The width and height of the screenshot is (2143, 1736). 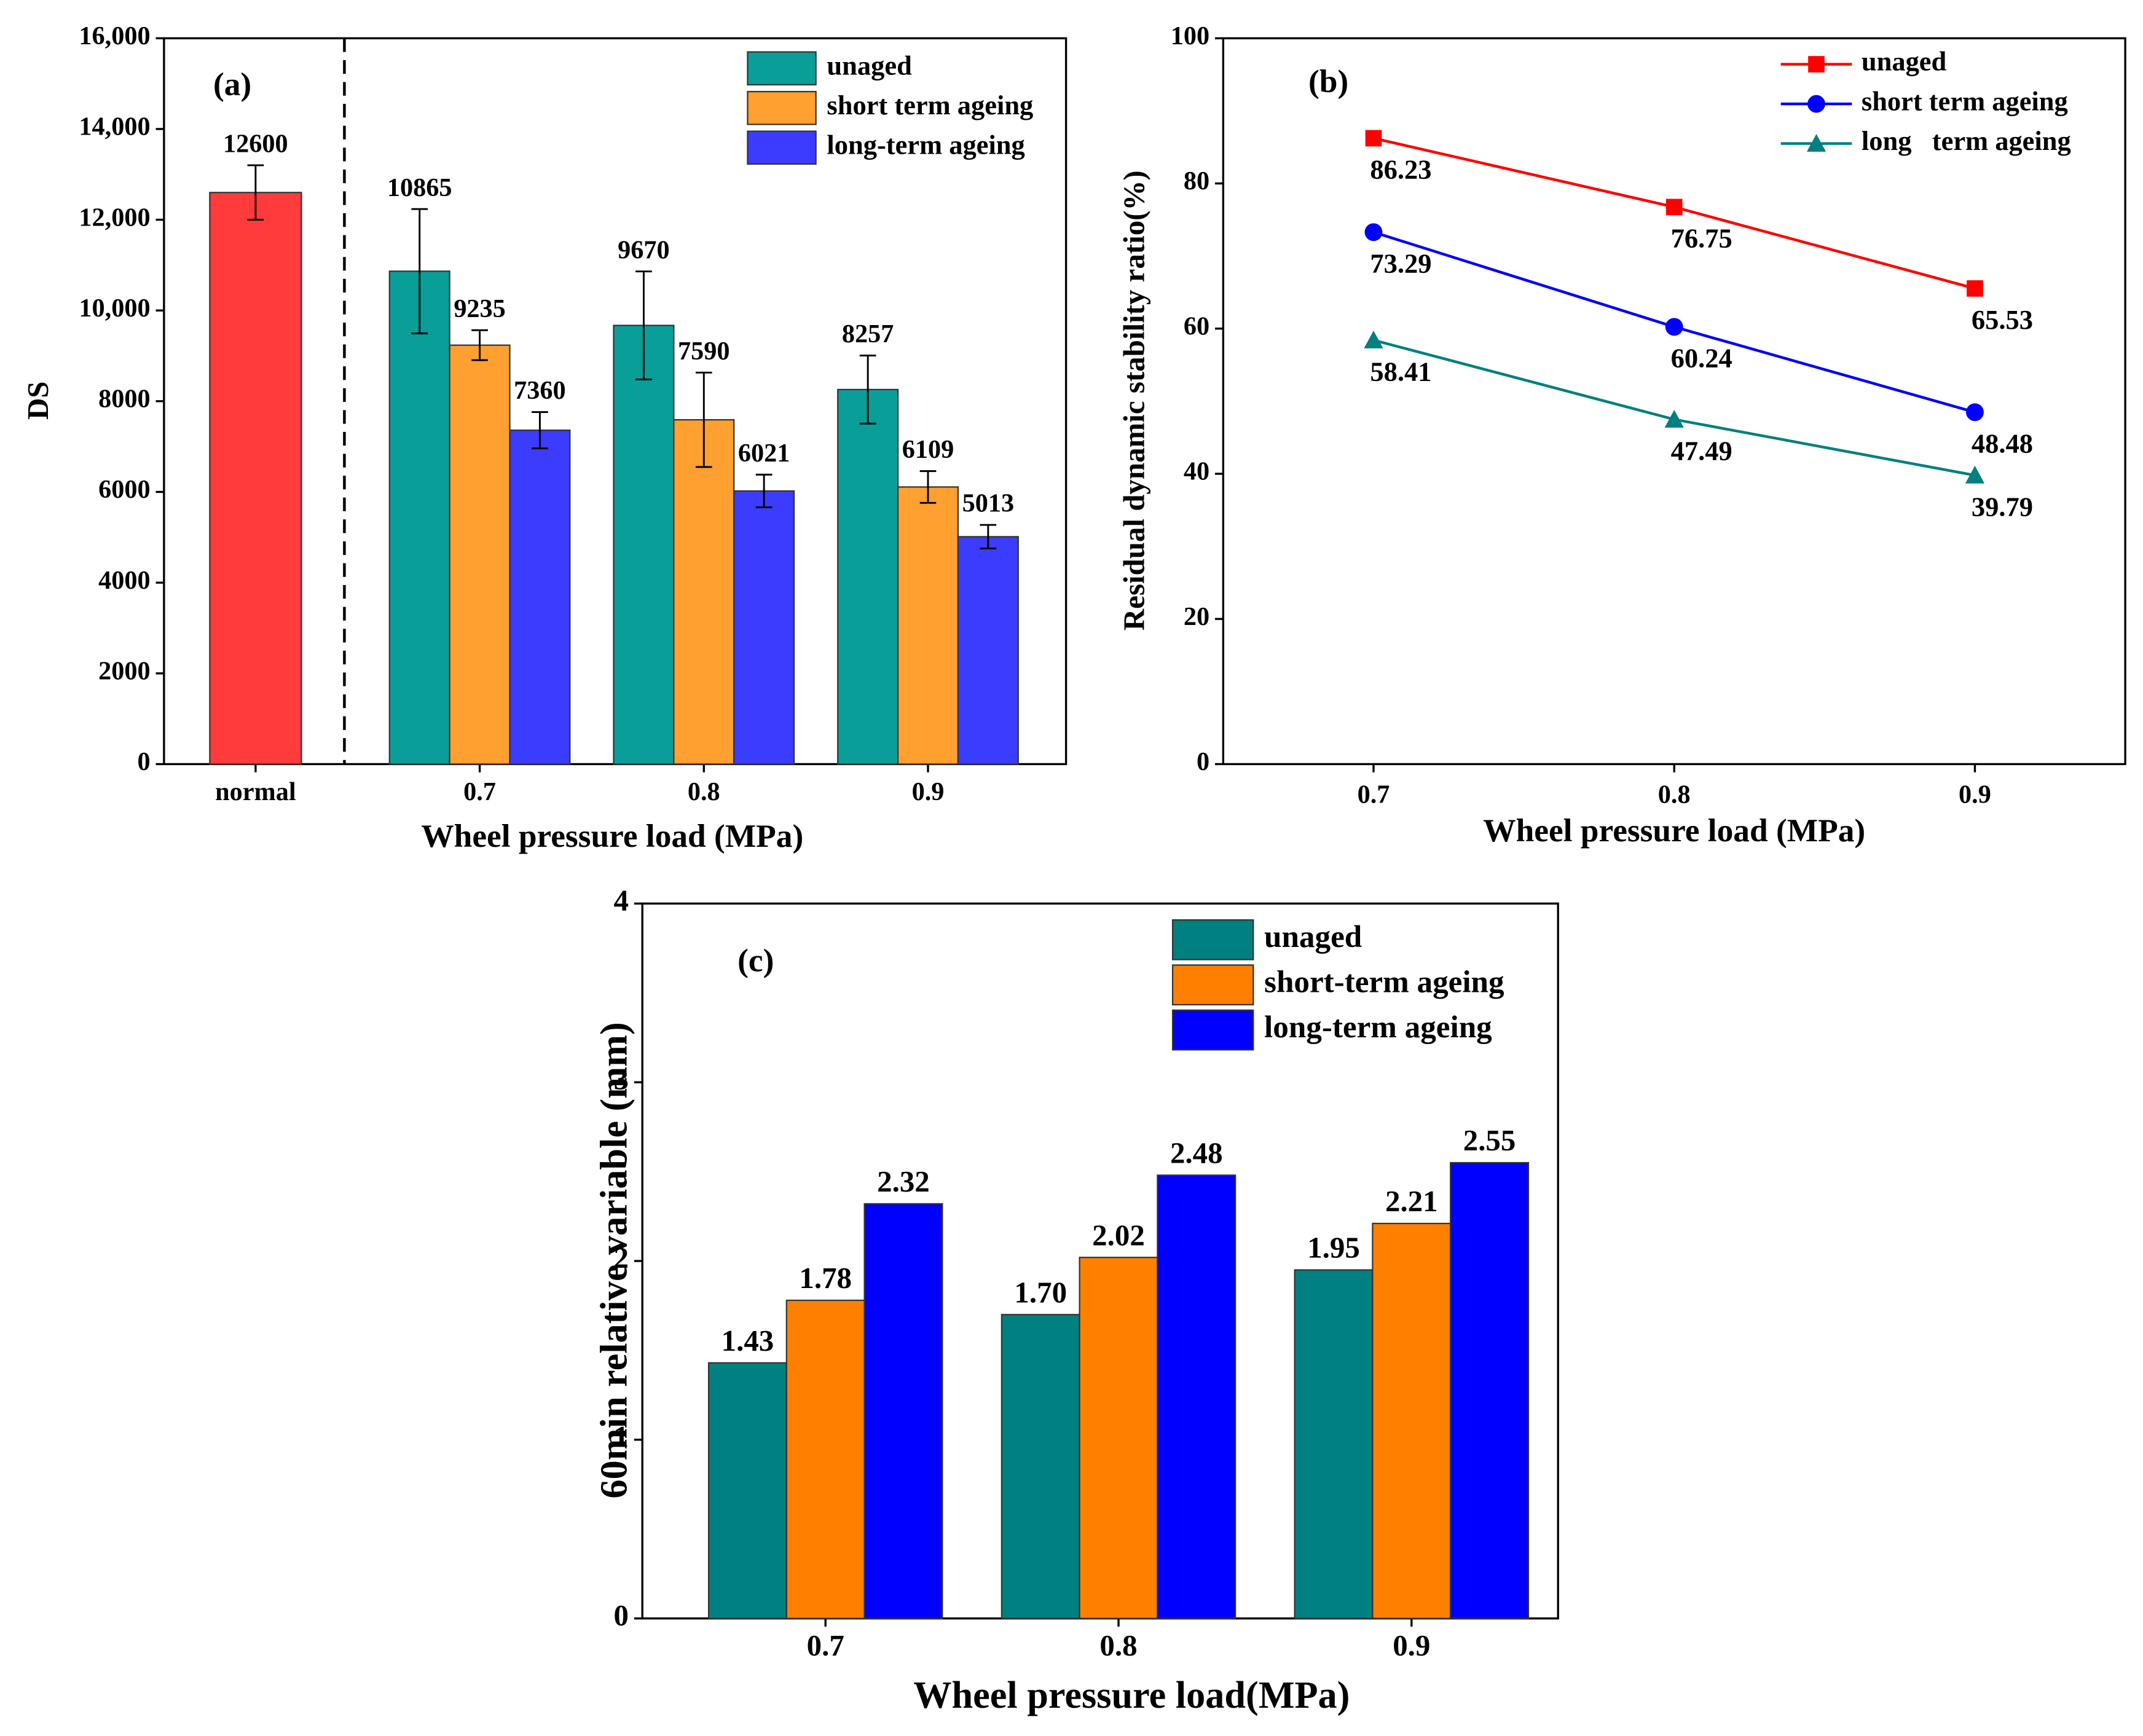 What do you see at coordinates (114, 126) in the screenshot?
I see `y-tick-label: 14,000` at bounding box center [114, 126].